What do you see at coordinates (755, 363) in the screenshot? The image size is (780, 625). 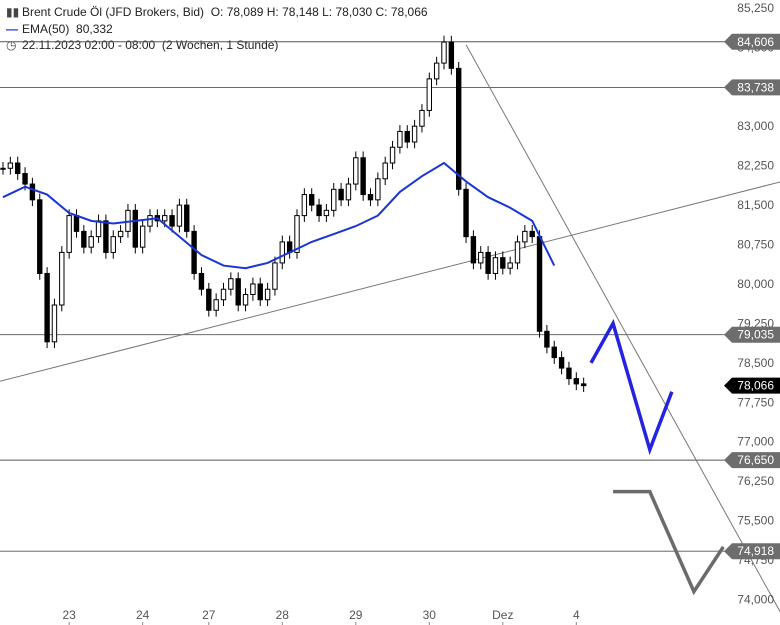 I see `y-tick-label: 78,500` at bounding box center [755, 363].